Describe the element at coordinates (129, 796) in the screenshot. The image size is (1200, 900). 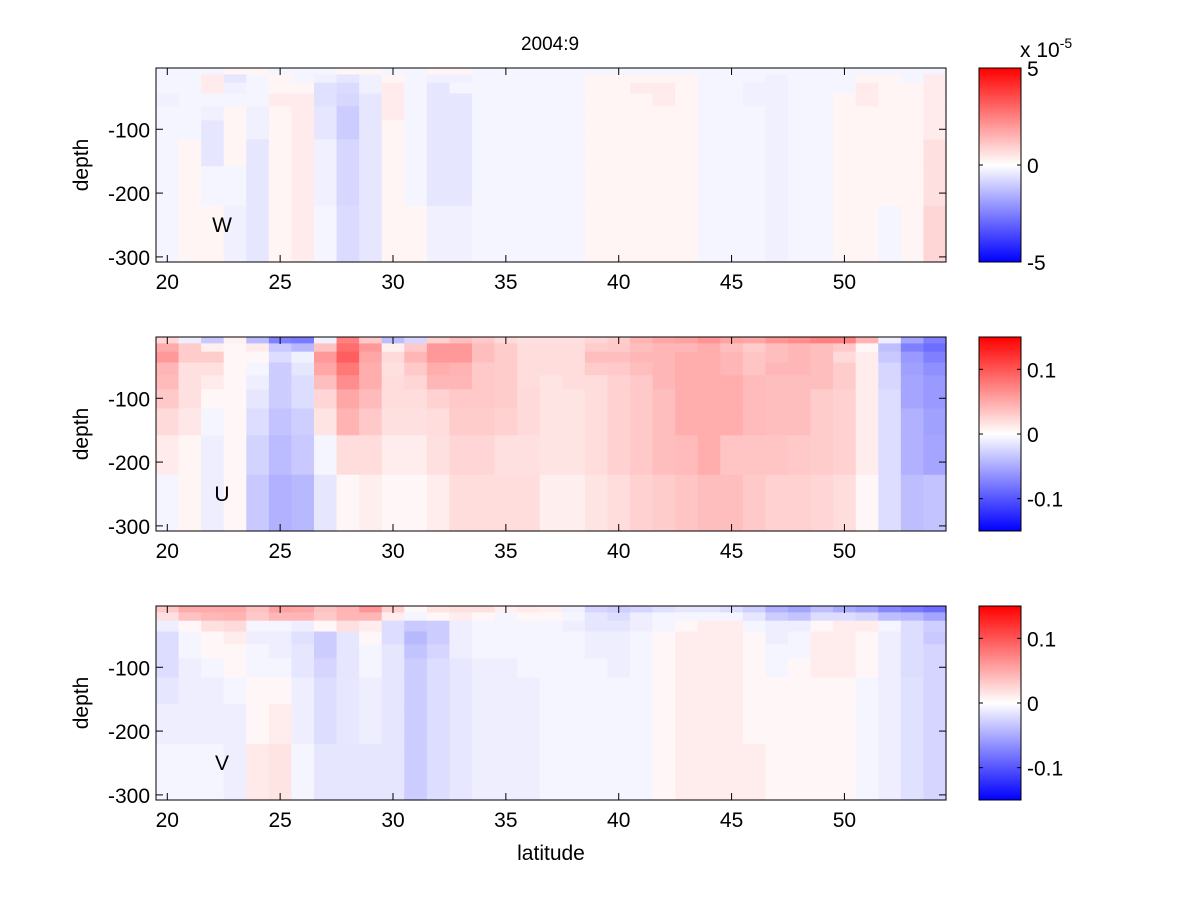
I see `y-tick-label: -300` at that location.